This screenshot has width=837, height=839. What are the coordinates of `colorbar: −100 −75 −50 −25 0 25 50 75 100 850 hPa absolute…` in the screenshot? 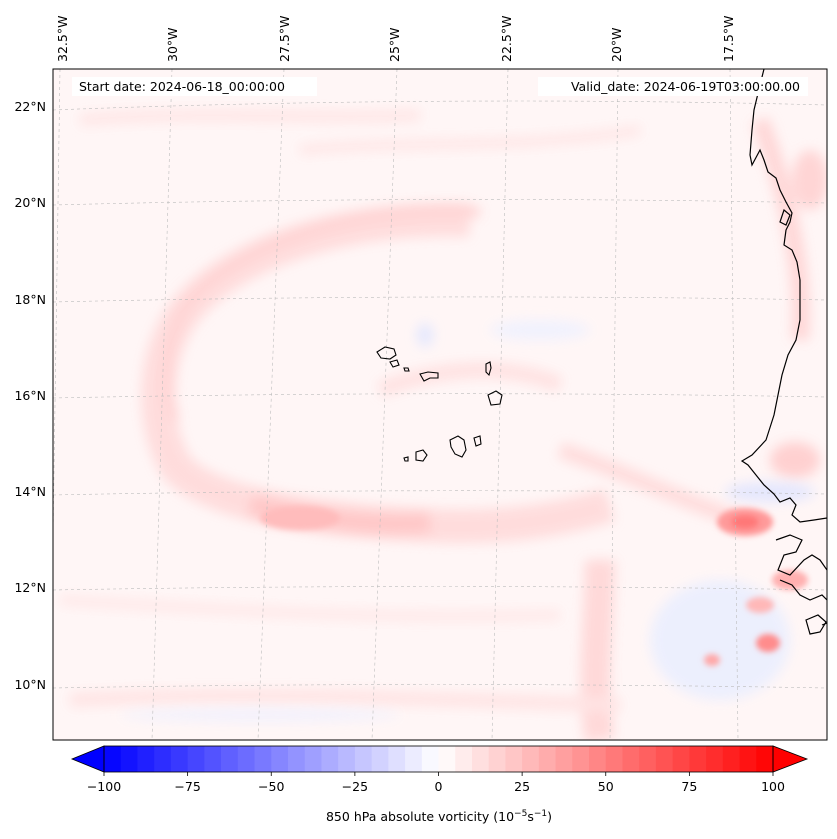 It's located at (439, 784).